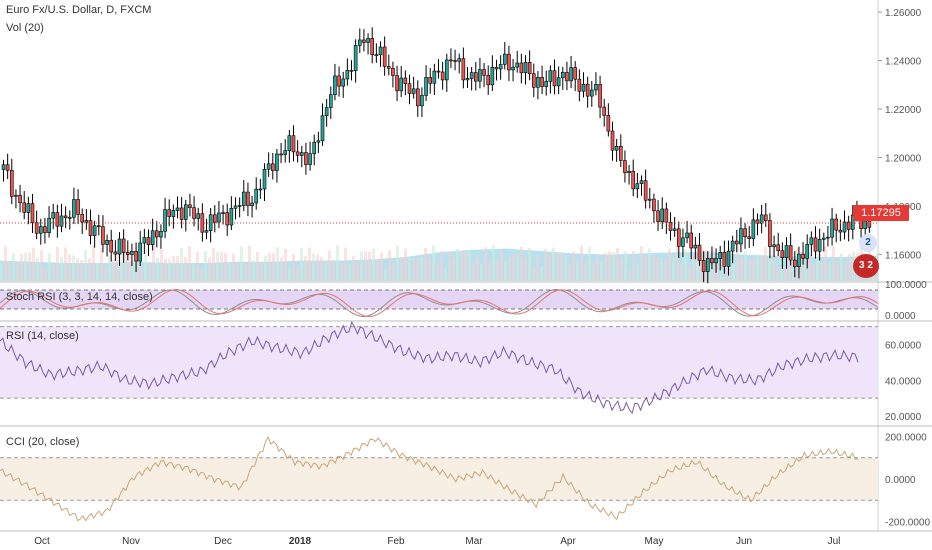 This screenshot has height=550, width=932. What do you see at coordinates (906, 285) in the screenshot?
I see `stoch-tick-label-0: 100.0000` at bounding box center [906, 285].